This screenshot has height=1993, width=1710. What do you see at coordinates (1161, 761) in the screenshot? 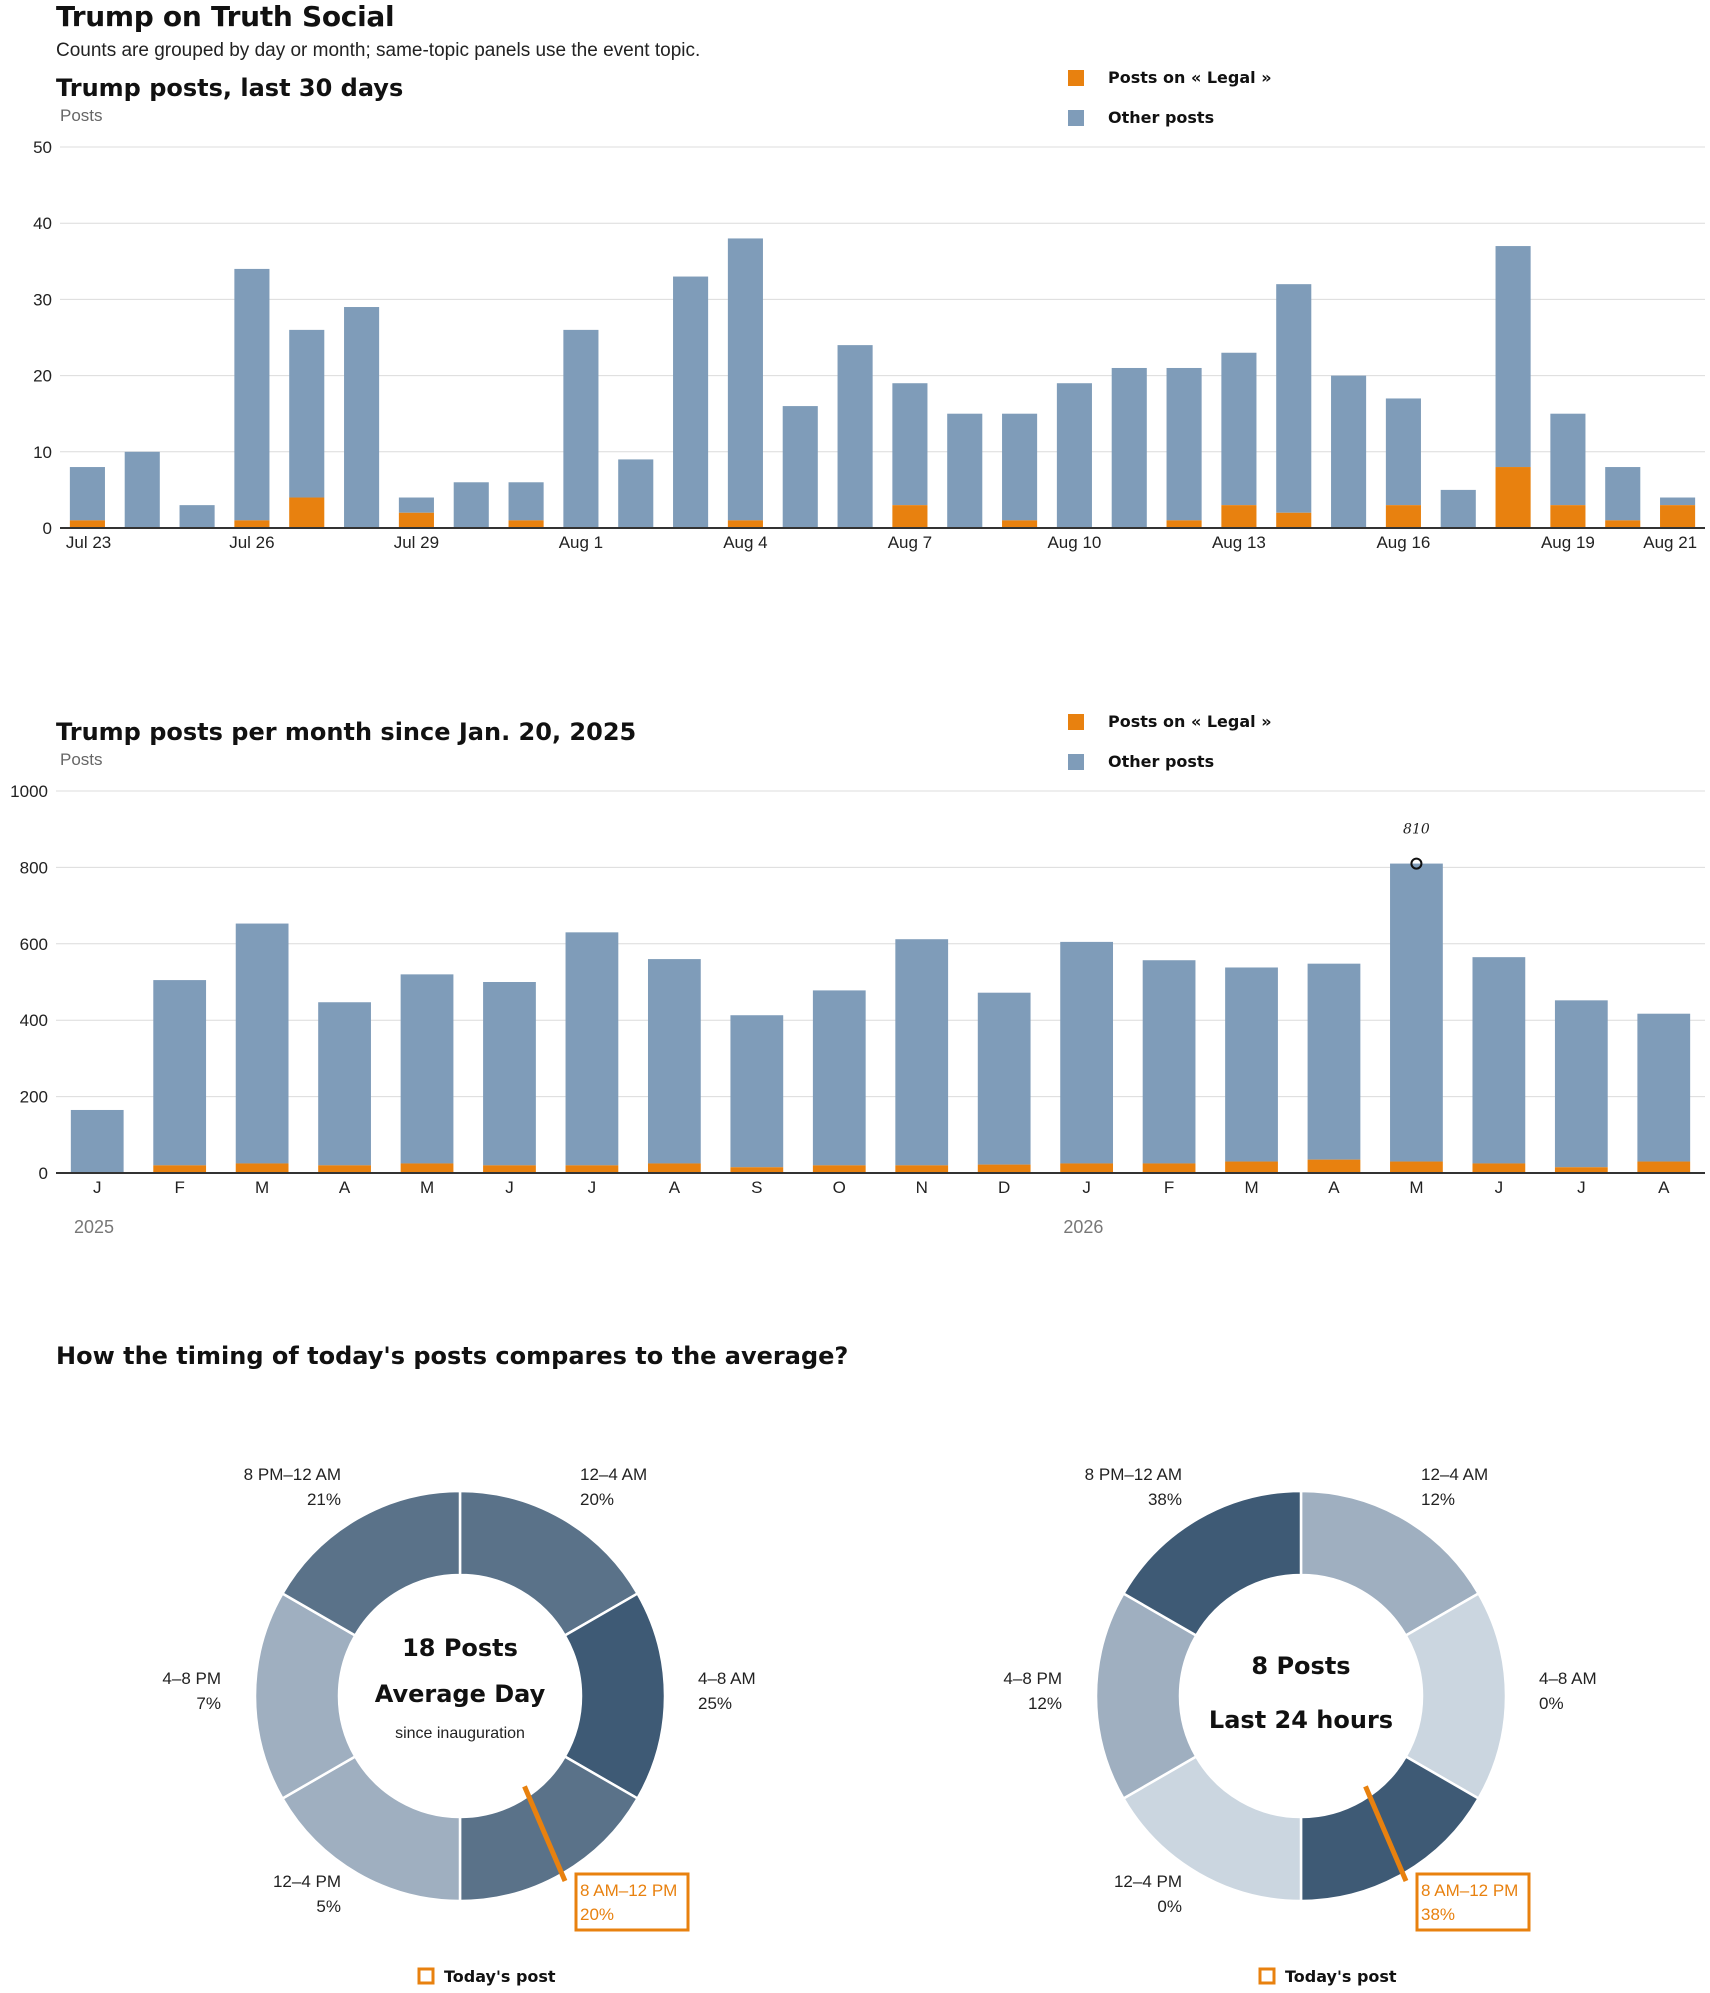
I see `monthly-legend-label-1: Other posts` at bounding box center [1161, 761].